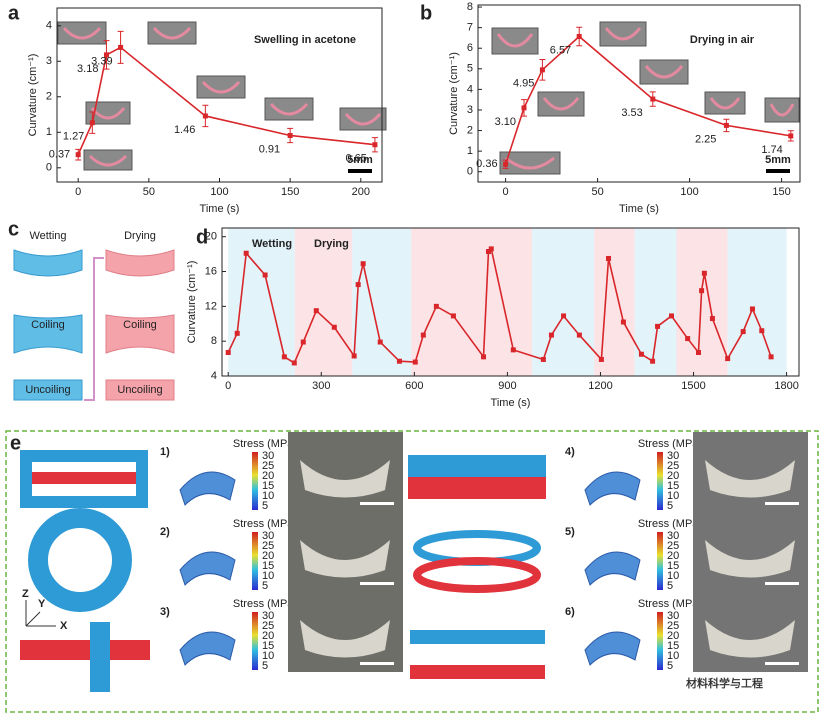 The image size is (823, 716). Describe the element at coordinates (505, 122) in the screenshot. I see `data-label: 3.10` at that location.